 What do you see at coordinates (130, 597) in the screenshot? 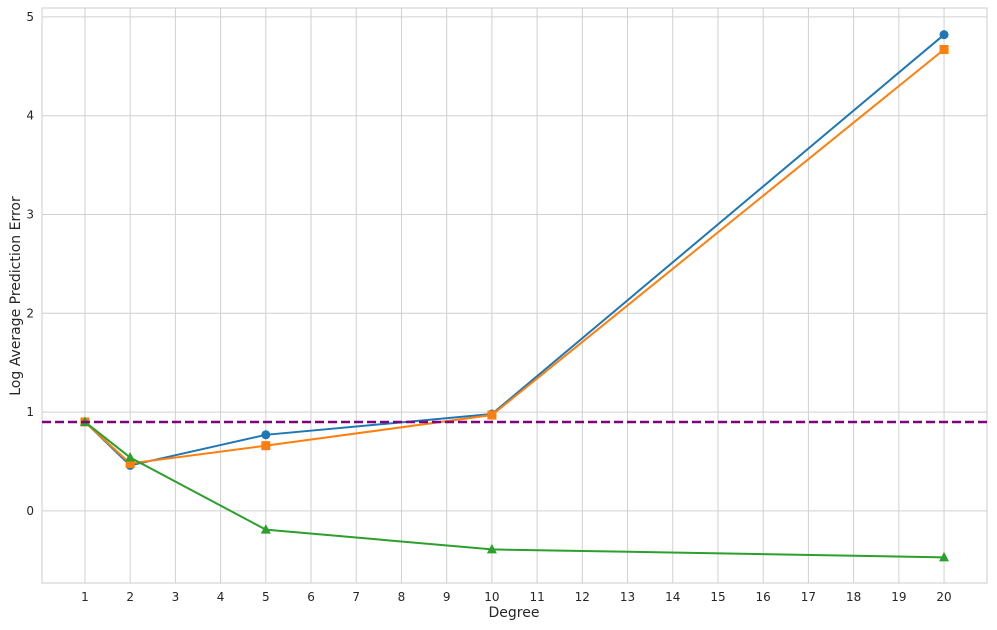
I see `x-tick-label: 2` at bounding box center [130, 597].